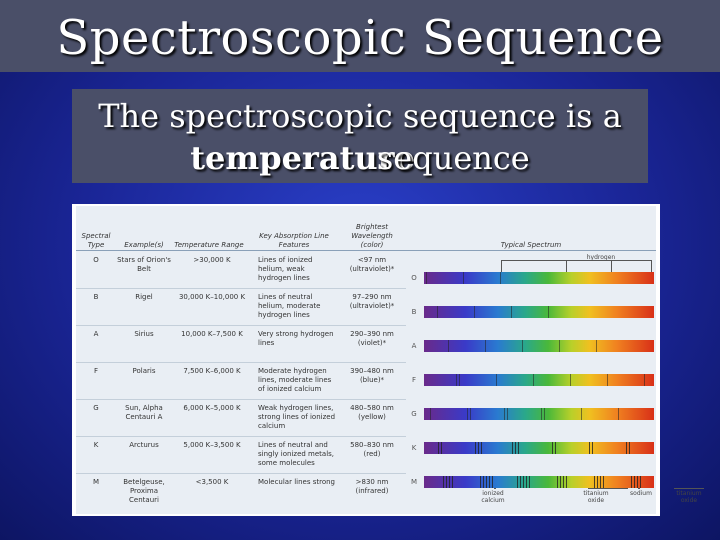 This screenshot has height=540, width=720. What do you see at coordinates (144, 491) in the screenshot?
I see `cell-example: Betelgeuse, Proxima Centauri` at bounding box center [144, 491].